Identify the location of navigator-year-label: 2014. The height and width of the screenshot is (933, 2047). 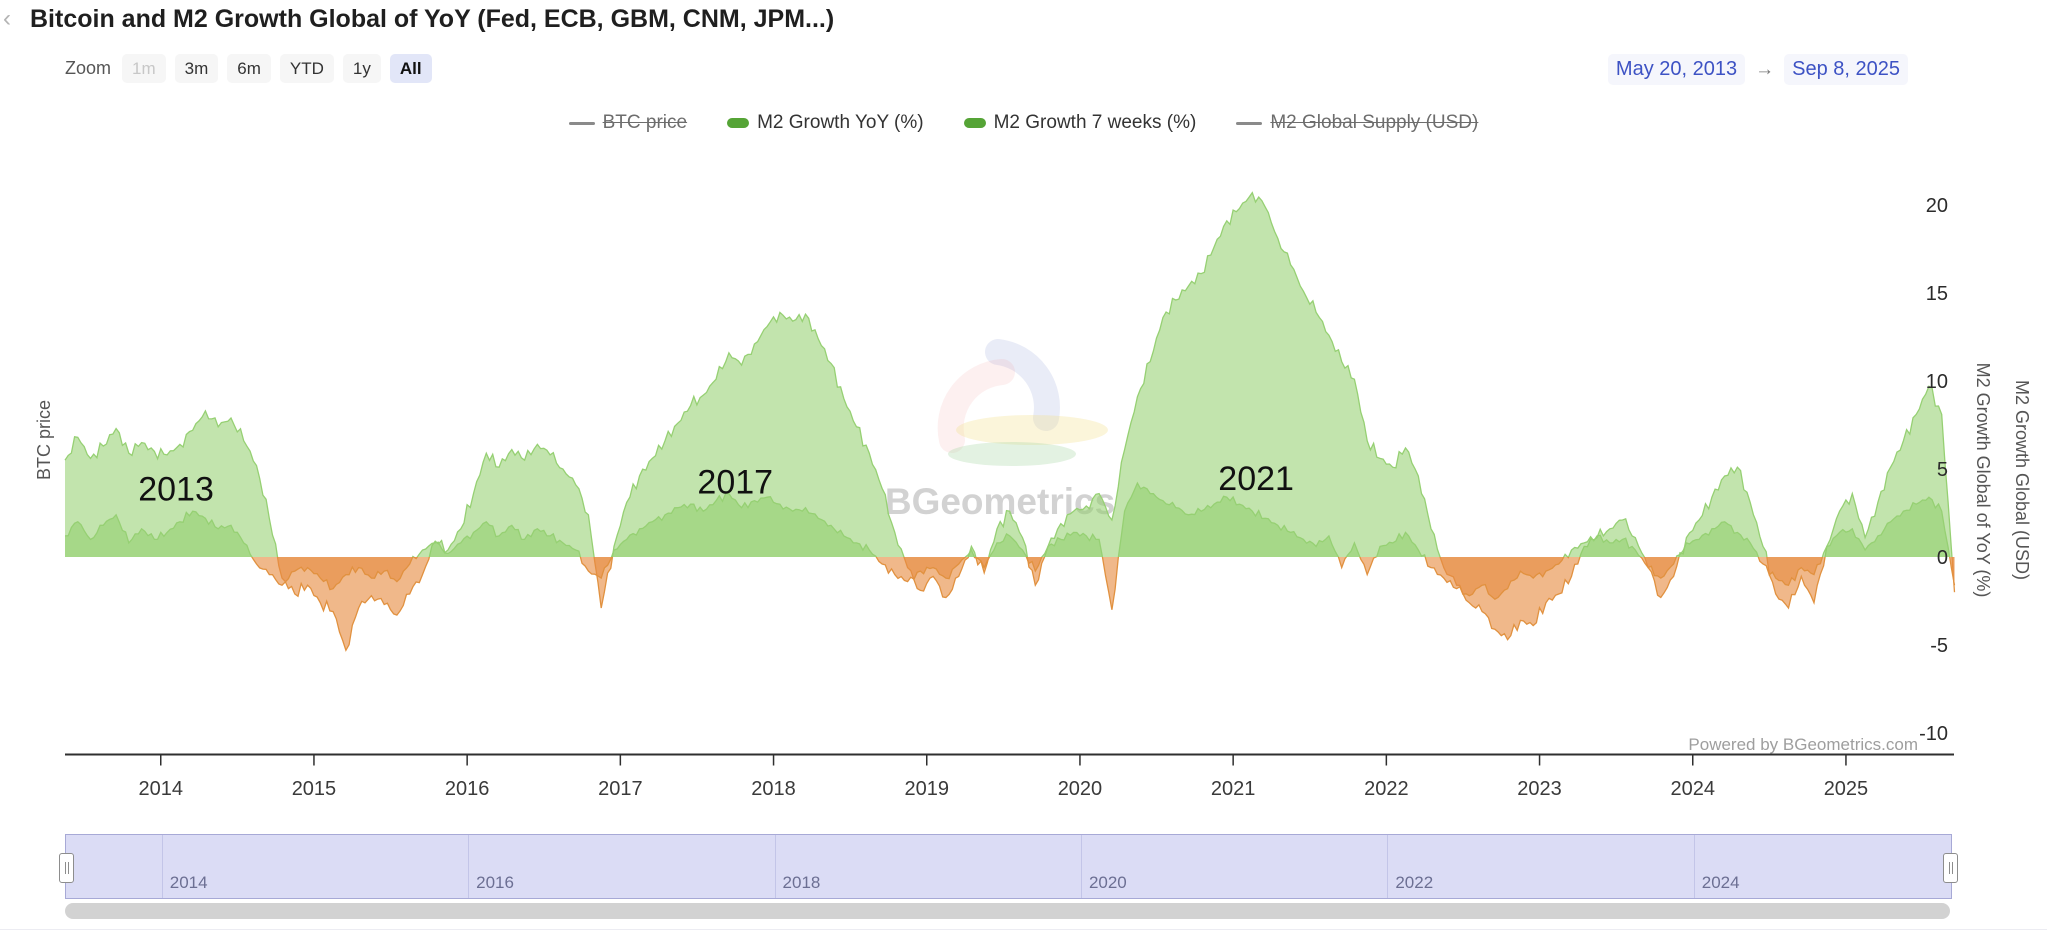
(188, 882).